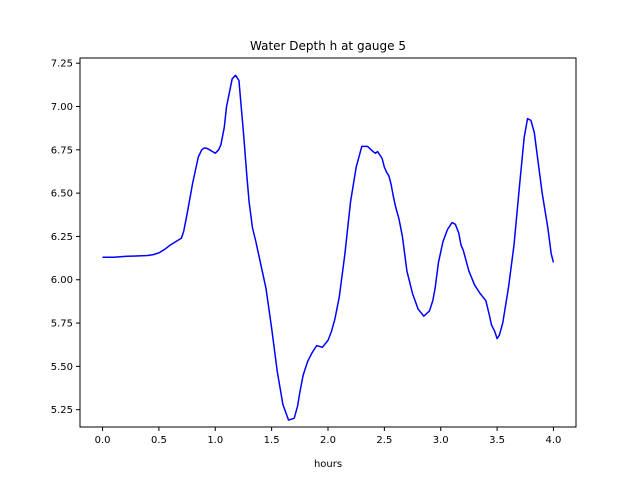  What do you see at coordinates (62, 324) in the screenshot?
I see `y-tick-label: 5.75` at bounding box center [62, 324].